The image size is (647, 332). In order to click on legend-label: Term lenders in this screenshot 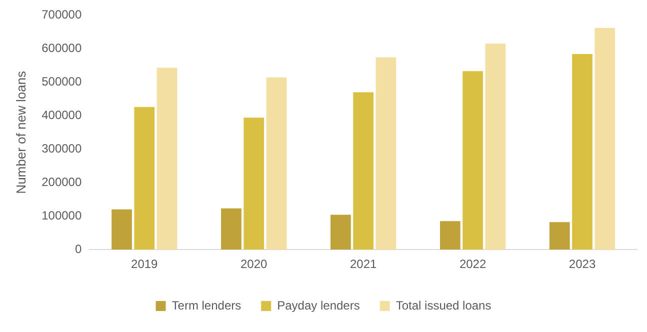, I will do `click(207, 305)`.